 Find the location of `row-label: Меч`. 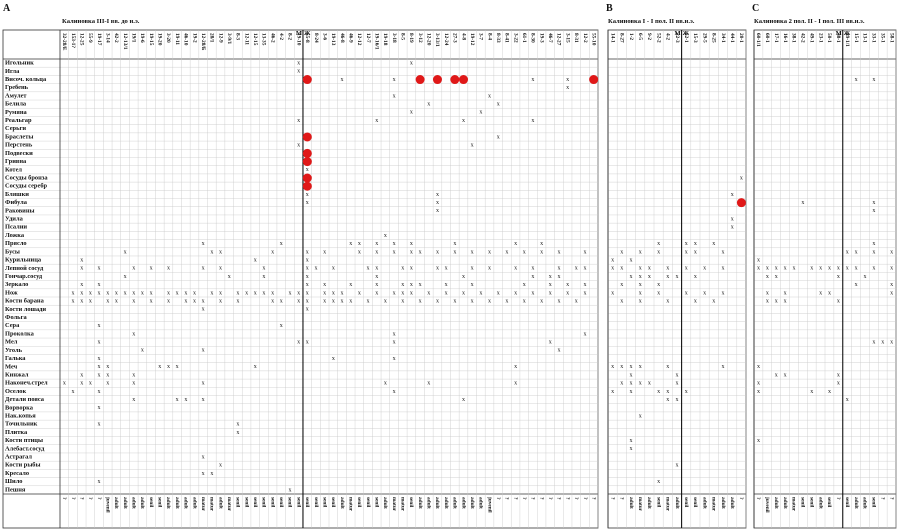

row-label: Меч is located at coordinates (11, 366).